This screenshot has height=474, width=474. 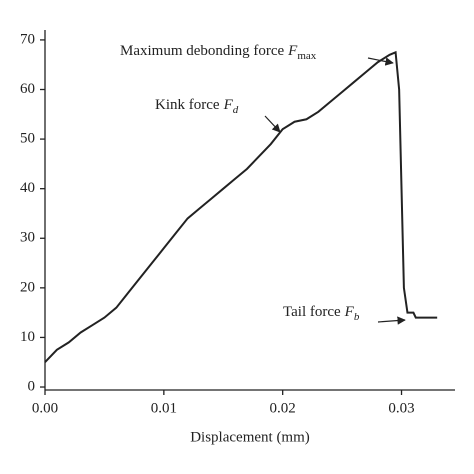 What do you see at coordinates (250, 437) in the screenshot?
I see `x-axis-label: Displacement (mm)` at bounding box center [250, 437].